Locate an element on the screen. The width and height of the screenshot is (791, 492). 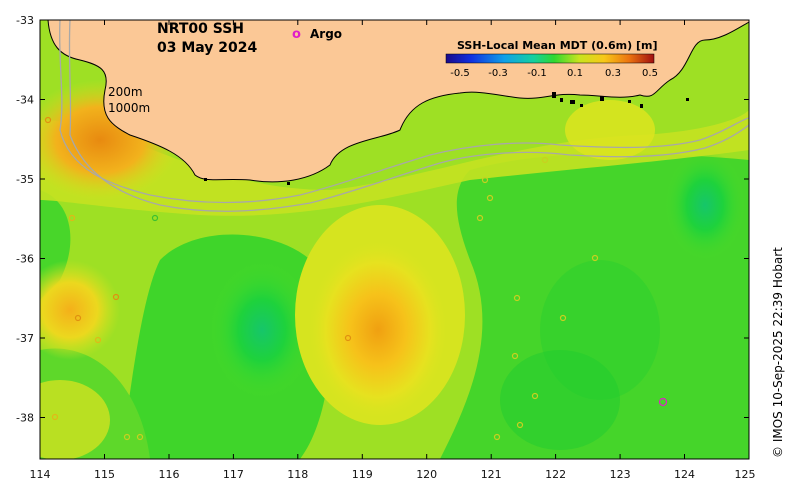
legend-ticks: -0.5 -0.3 -0.1 0.1 0.3 0.5 is located at coordinates (554, 73).